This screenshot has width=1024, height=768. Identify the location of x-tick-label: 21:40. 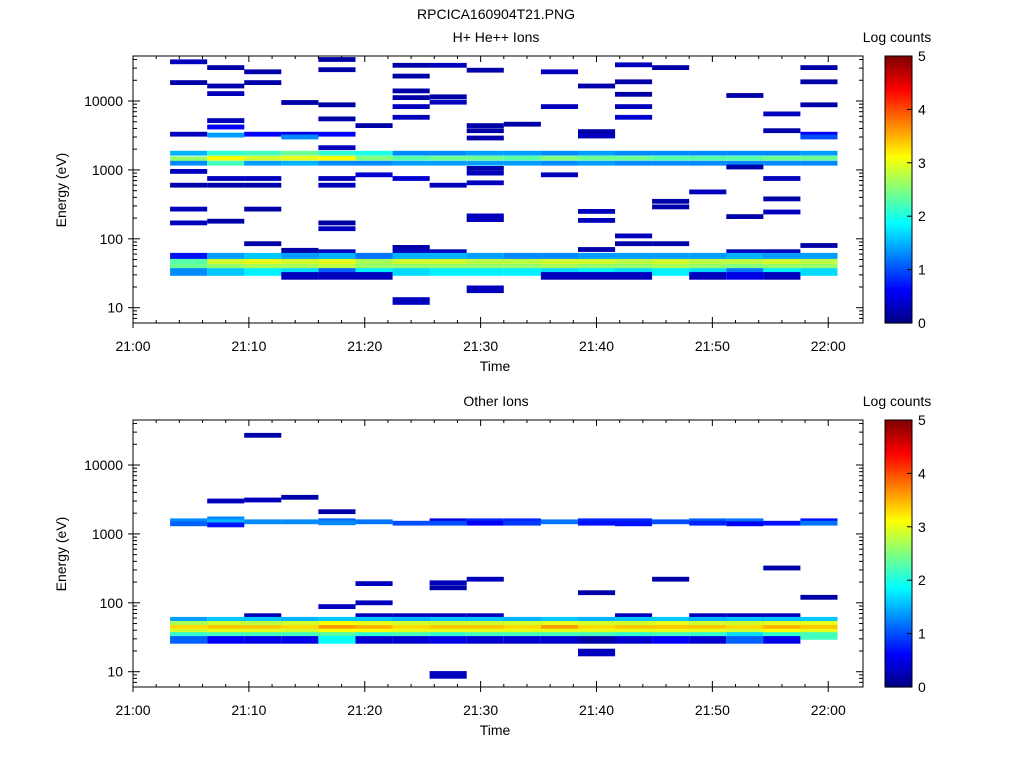
(596, 346).